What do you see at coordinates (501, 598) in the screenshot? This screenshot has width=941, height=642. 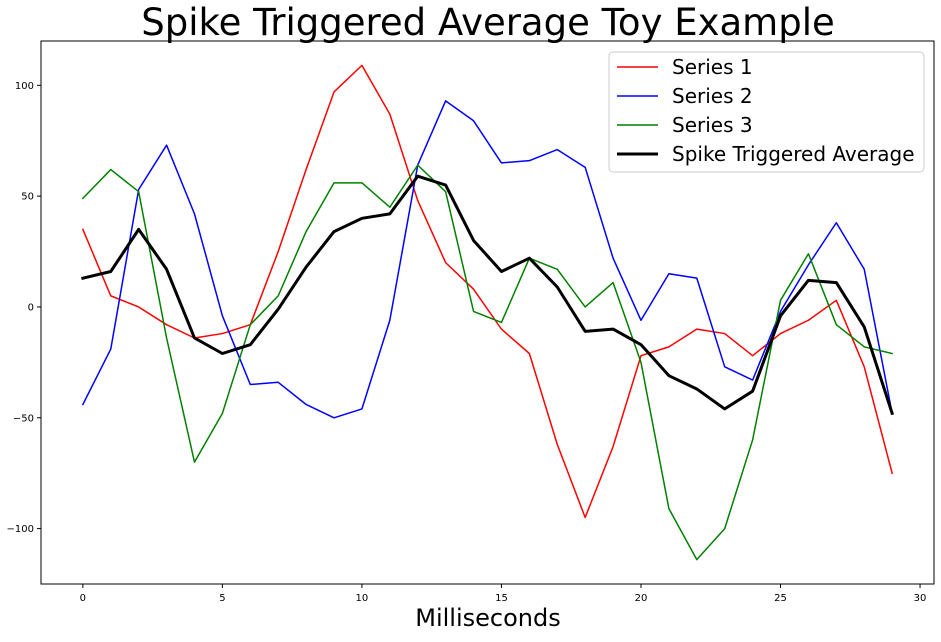 I see `x-tick-label: 15` at bounding box center [501, 598].